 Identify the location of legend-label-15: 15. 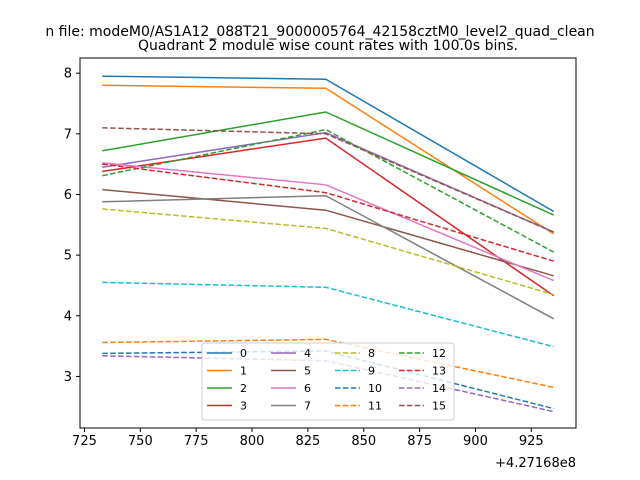
(439, 406).